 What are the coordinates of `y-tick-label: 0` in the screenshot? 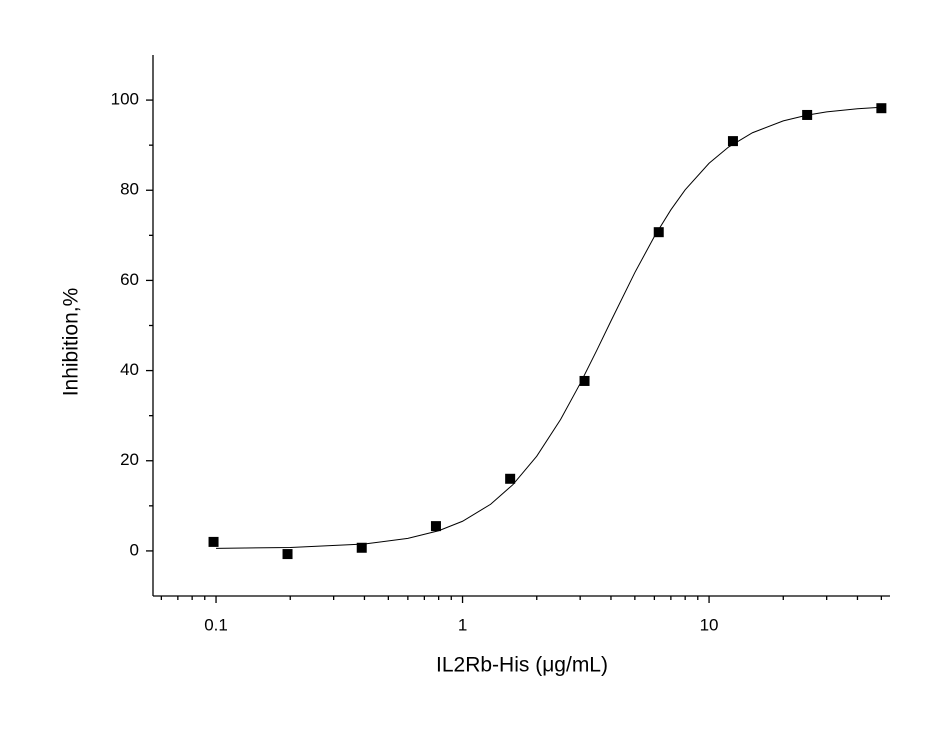 It's located at (134, 549).